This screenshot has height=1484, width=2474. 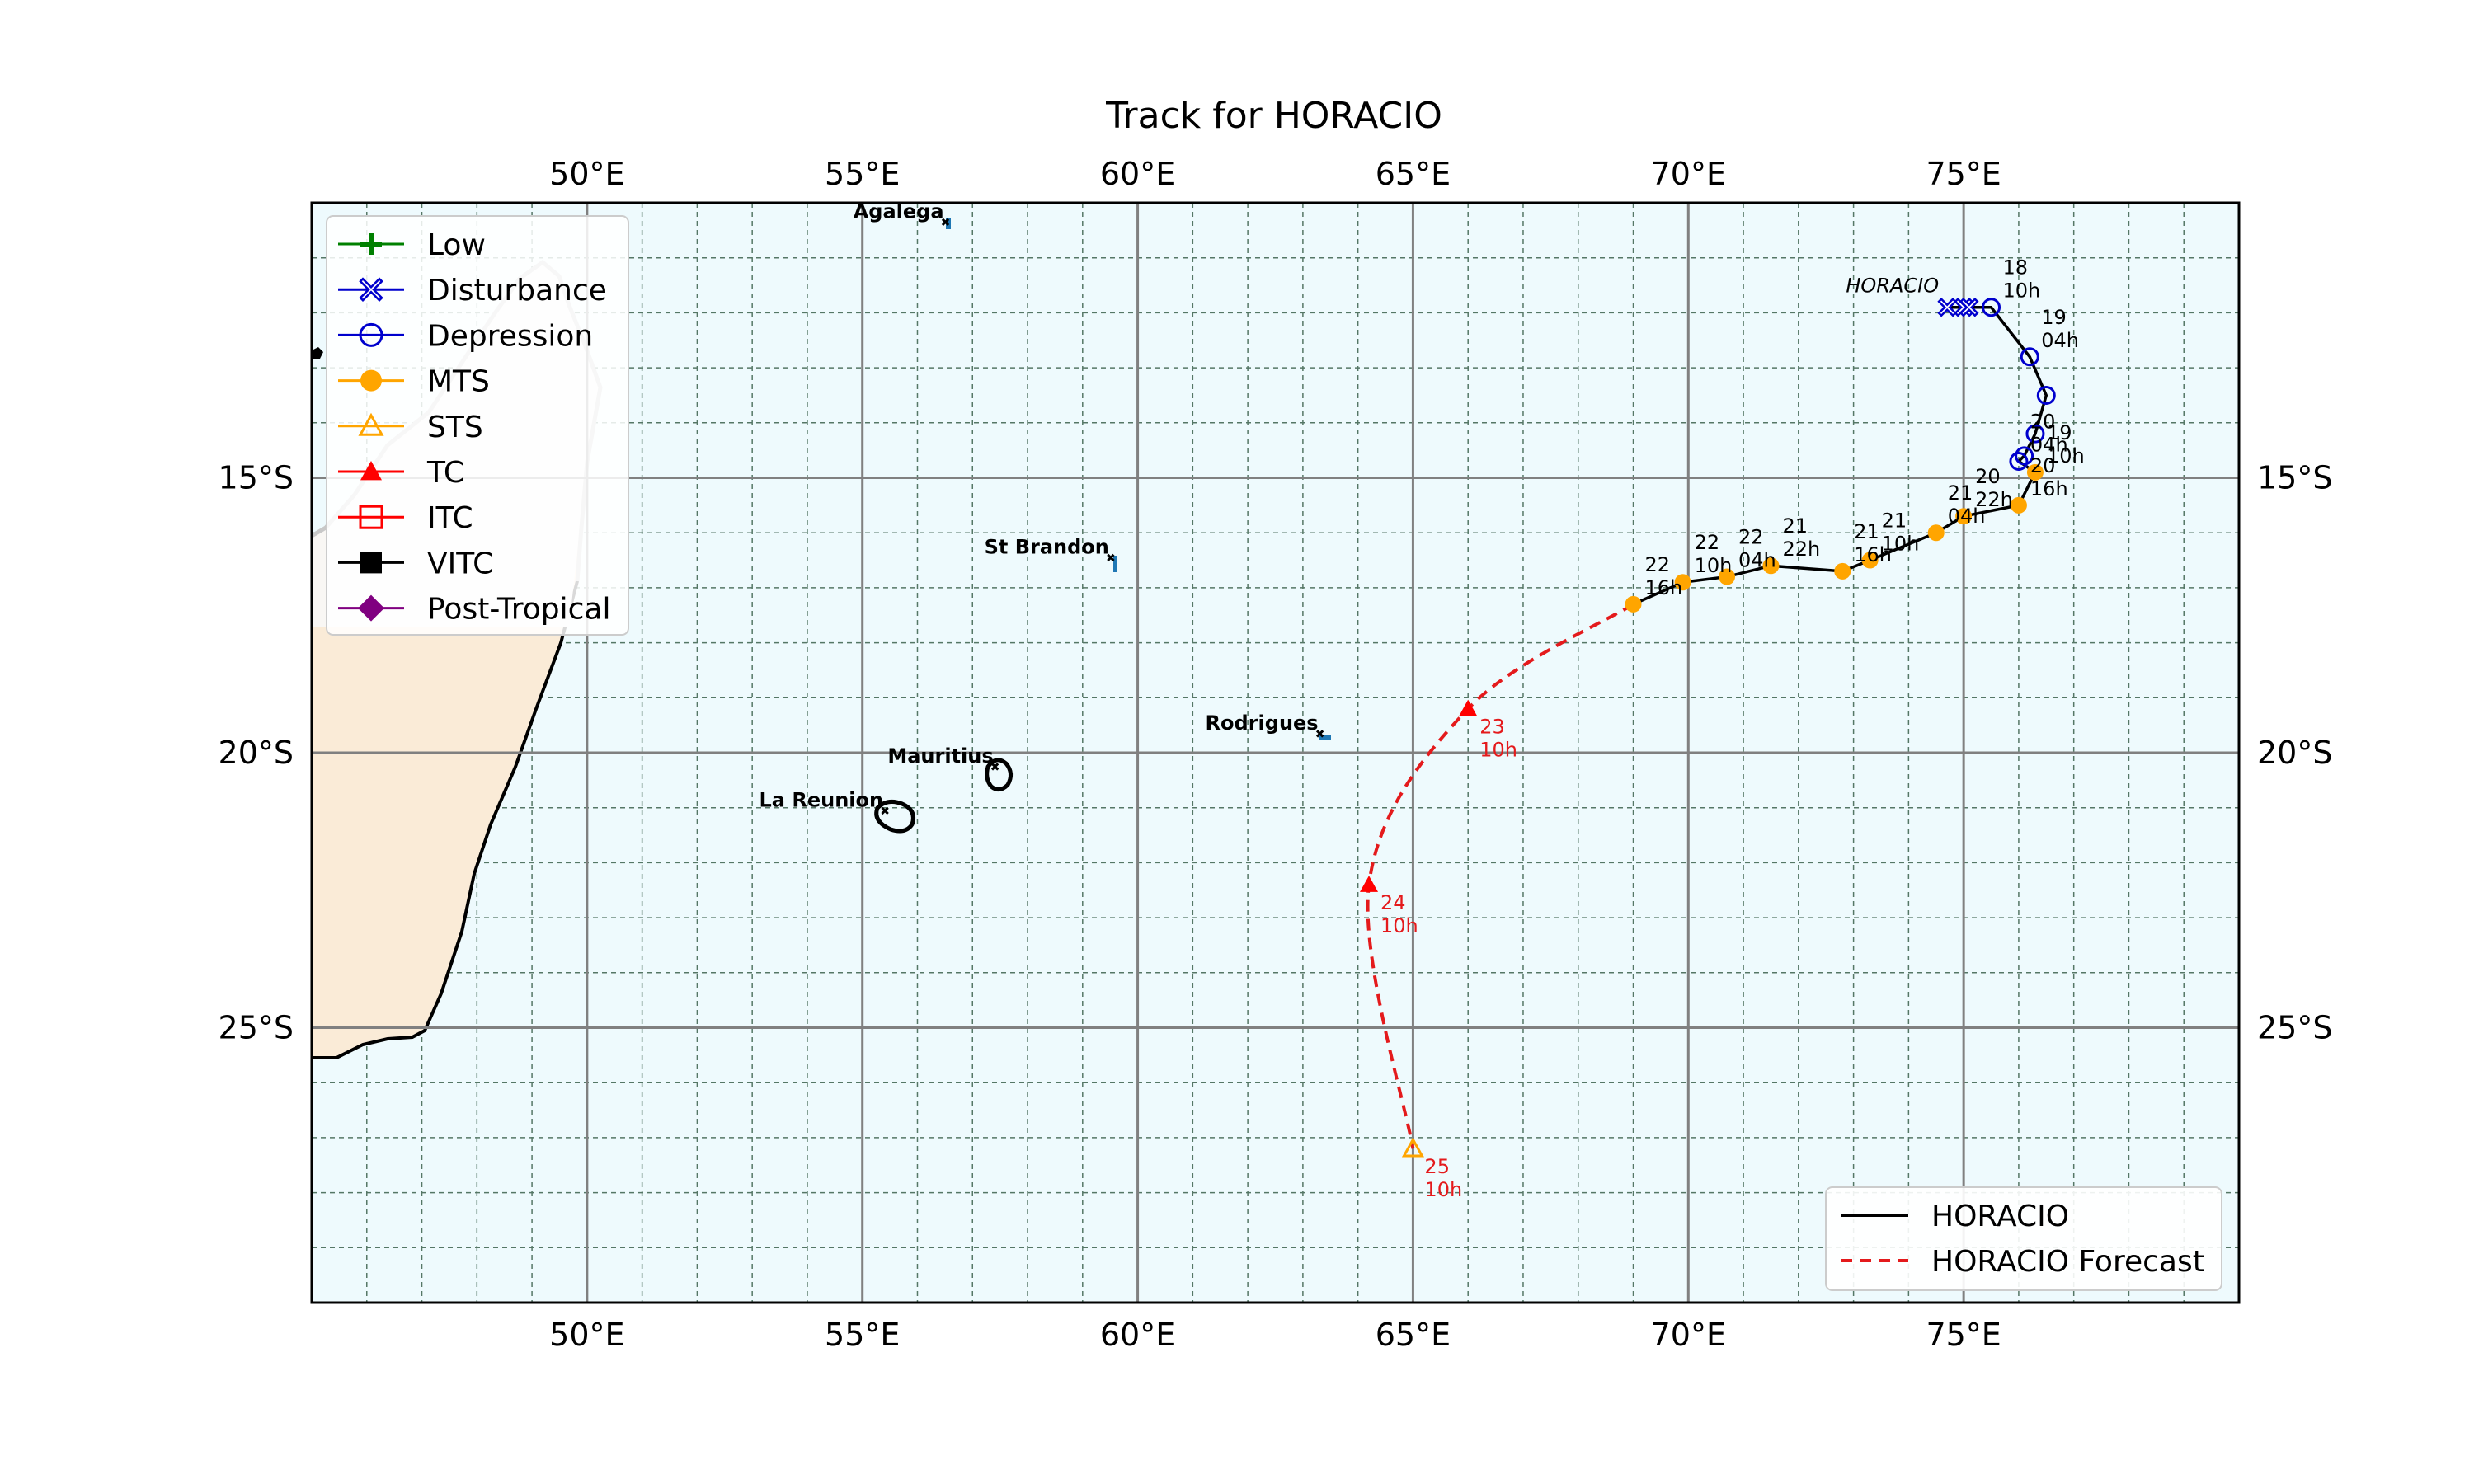 I want to click on track-time-label: 20 16h, so click(x=2049, y=477).